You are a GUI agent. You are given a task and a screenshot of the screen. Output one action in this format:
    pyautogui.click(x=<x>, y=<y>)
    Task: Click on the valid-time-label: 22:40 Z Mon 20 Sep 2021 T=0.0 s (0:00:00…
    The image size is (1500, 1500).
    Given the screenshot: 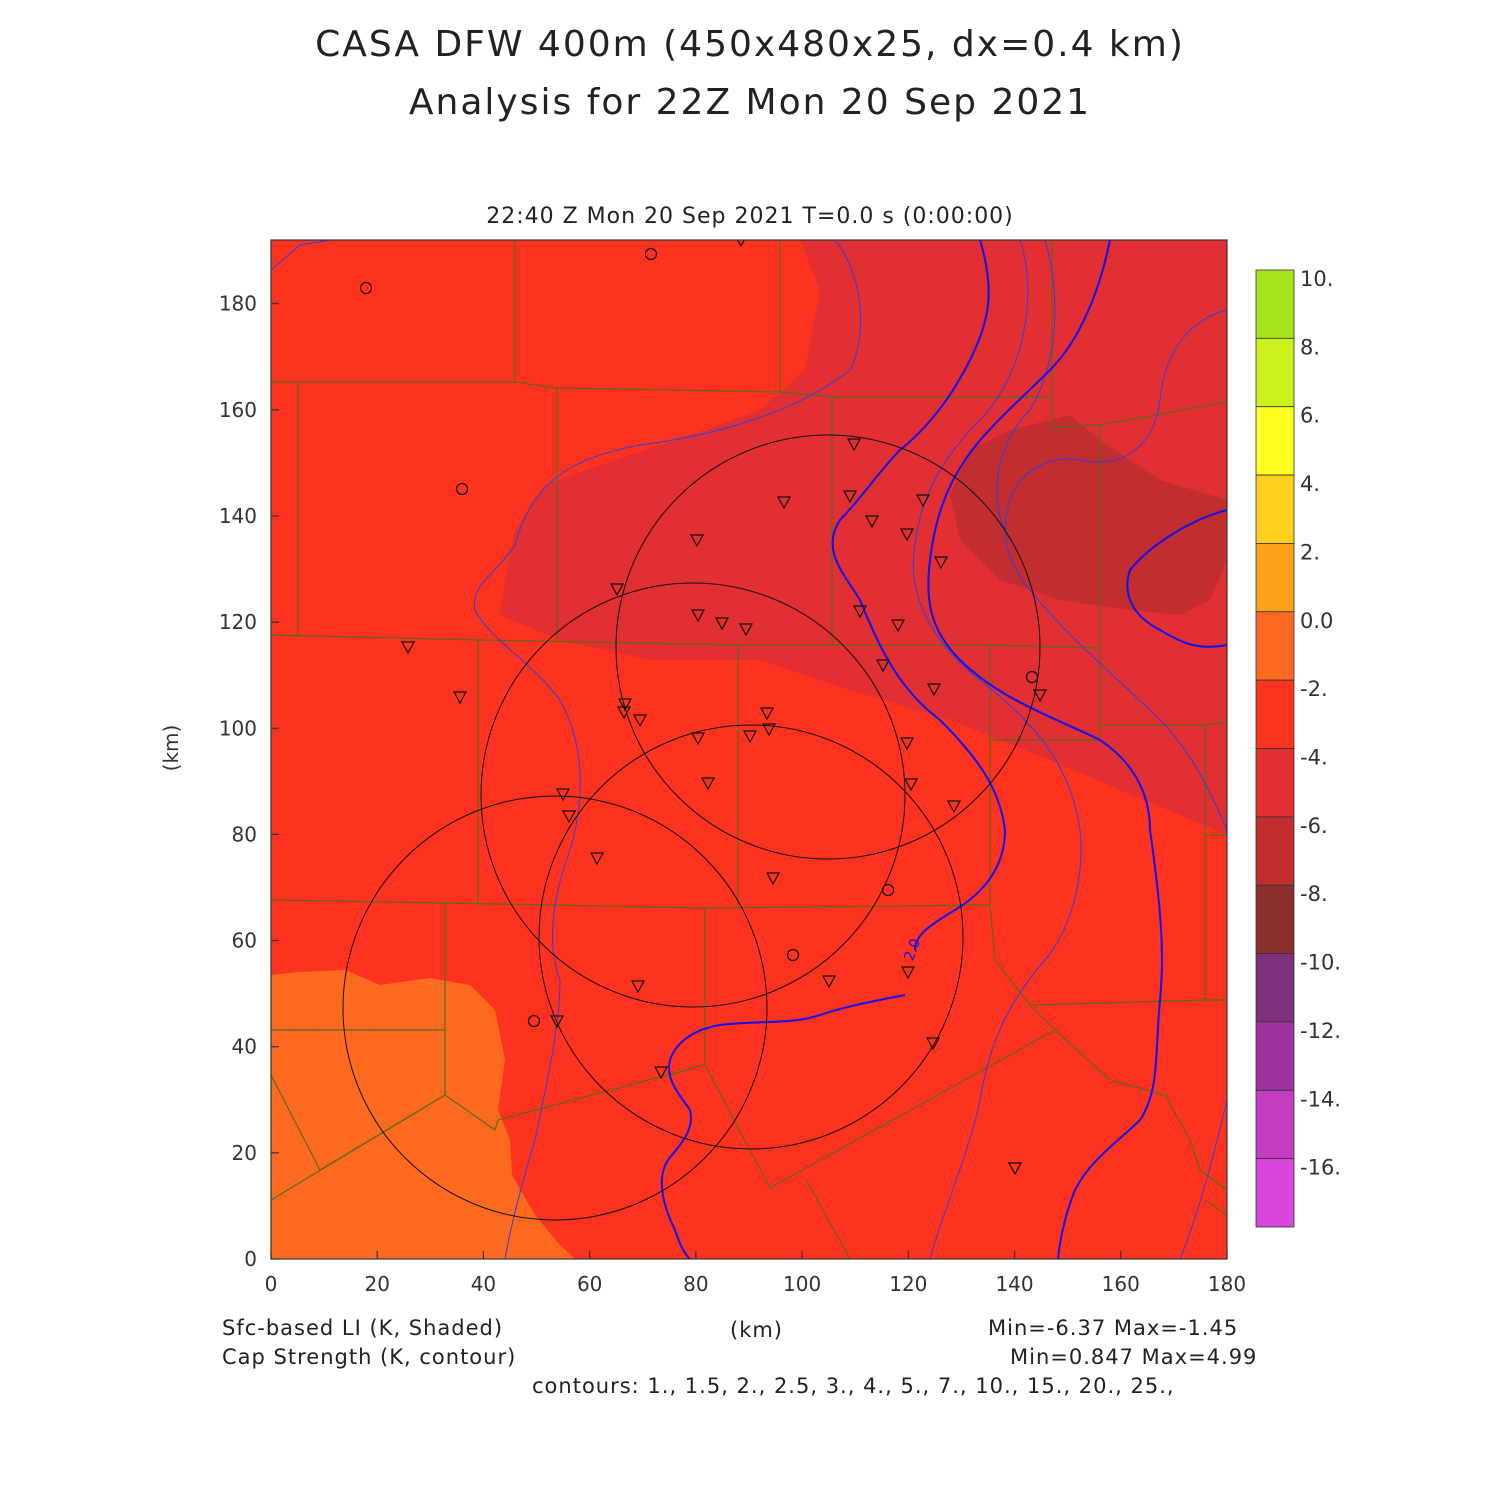 What is the action you would take?
    pyautogui.click(x=750, y=216)
    